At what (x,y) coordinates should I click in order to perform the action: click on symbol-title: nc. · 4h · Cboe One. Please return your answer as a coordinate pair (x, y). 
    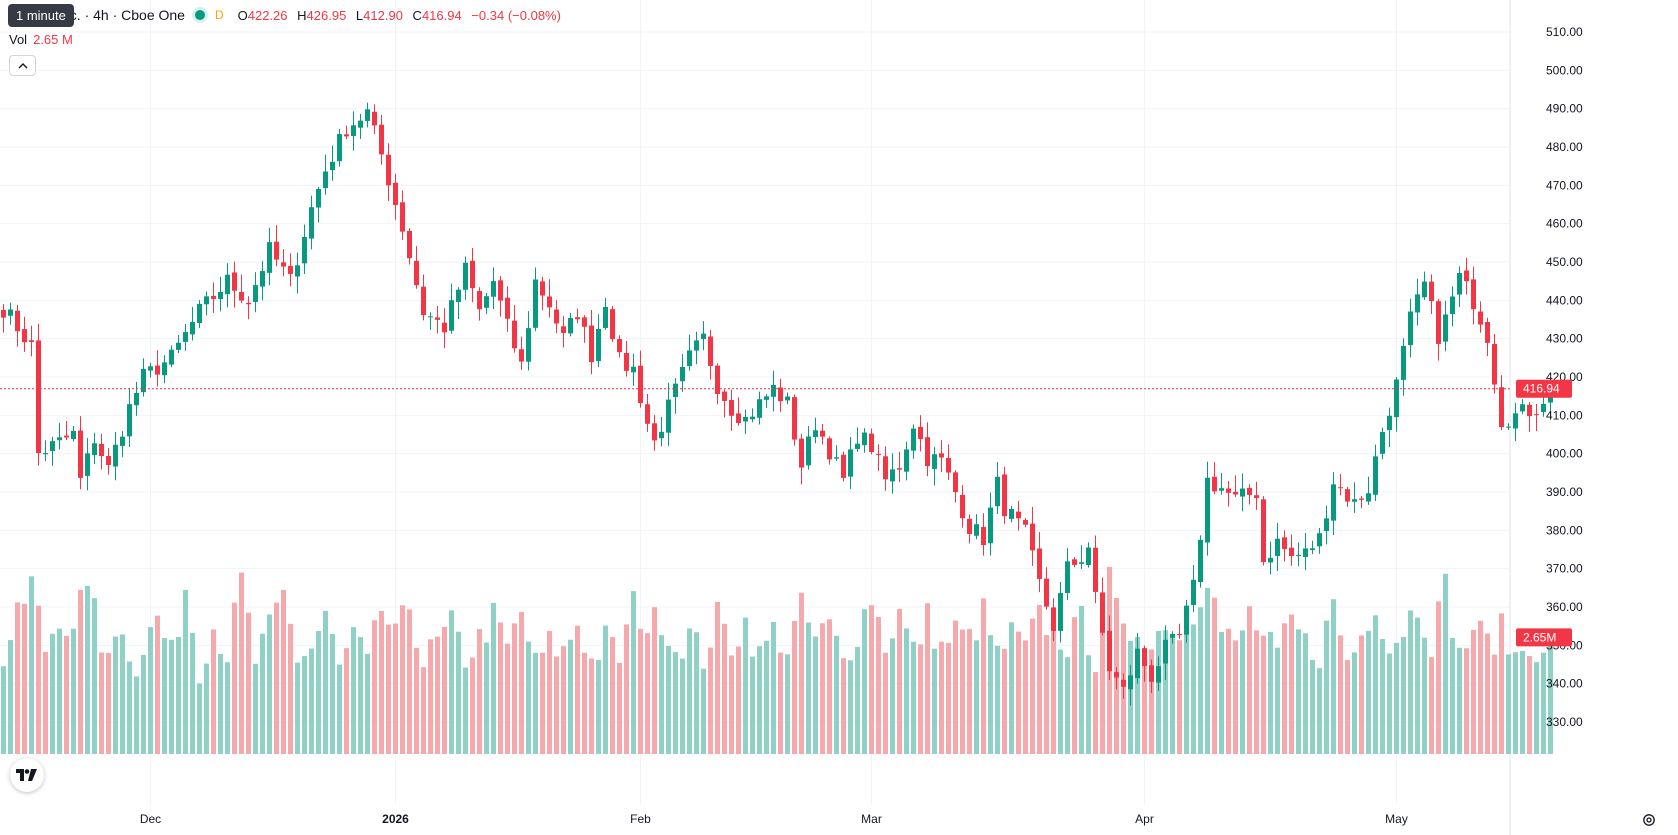
    Looking at the image, I should click on (123, 15).